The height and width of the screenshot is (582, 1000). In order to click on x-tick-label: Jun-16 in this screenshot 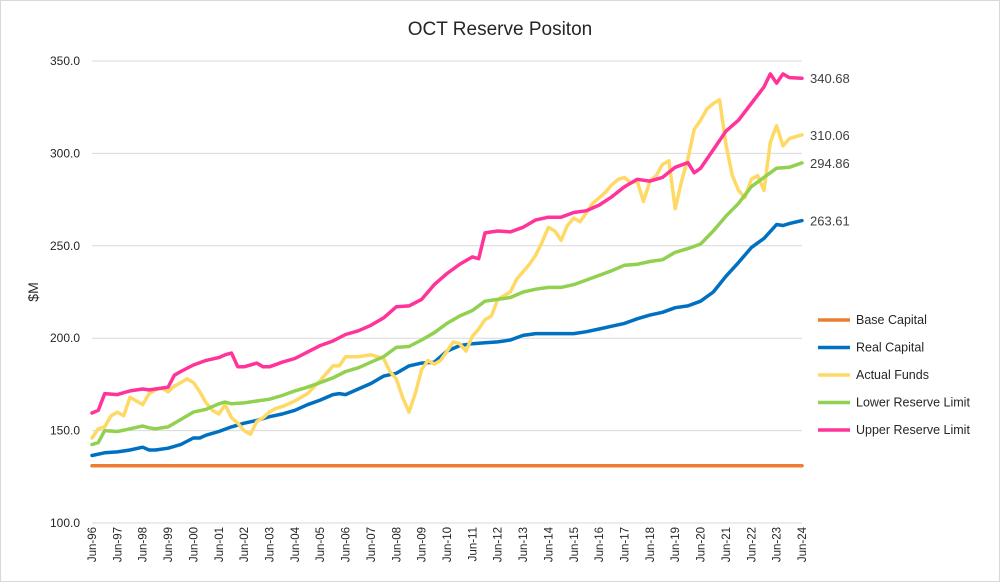, I will do `click(600, 544)`.